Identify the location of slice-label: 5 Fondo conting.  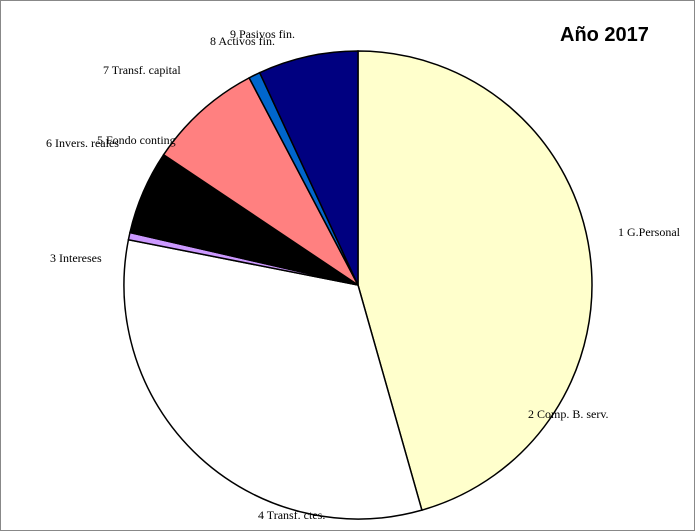
(136, 140).